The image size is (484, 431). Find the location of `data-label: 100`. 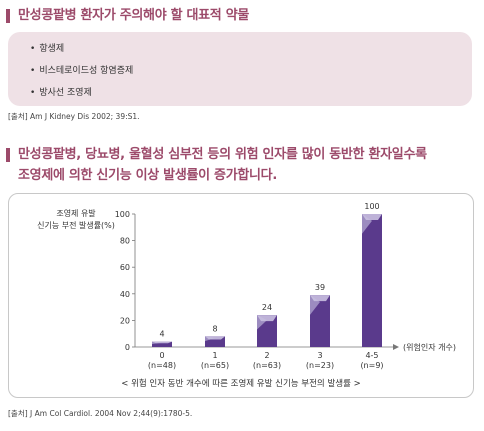

data-label: 100 is located at coordinates (371, 206).